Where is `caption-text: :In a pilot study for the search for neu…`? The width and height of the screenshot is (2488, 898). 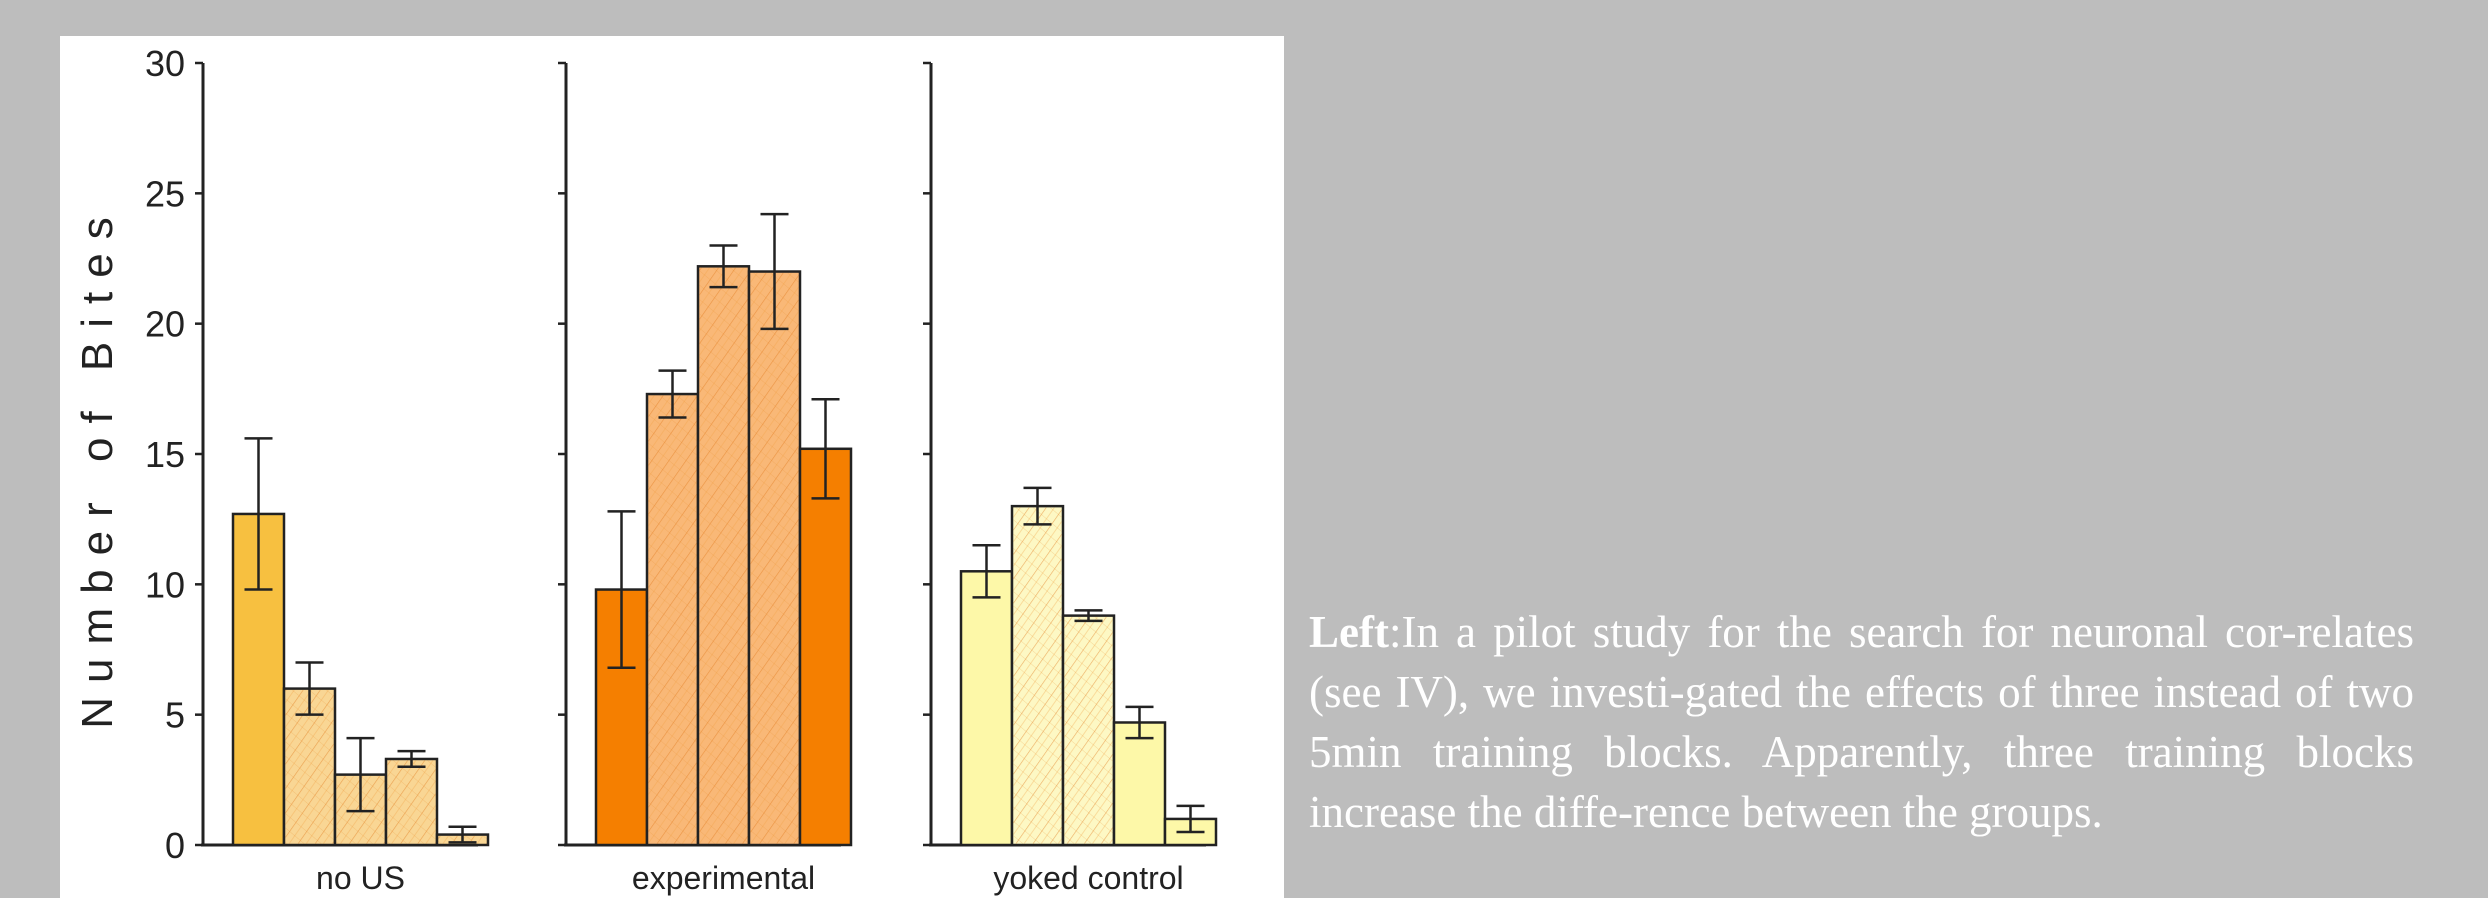 caption-text: :In a pilot study for the search for neu… is located at coordinates (1861, 722).